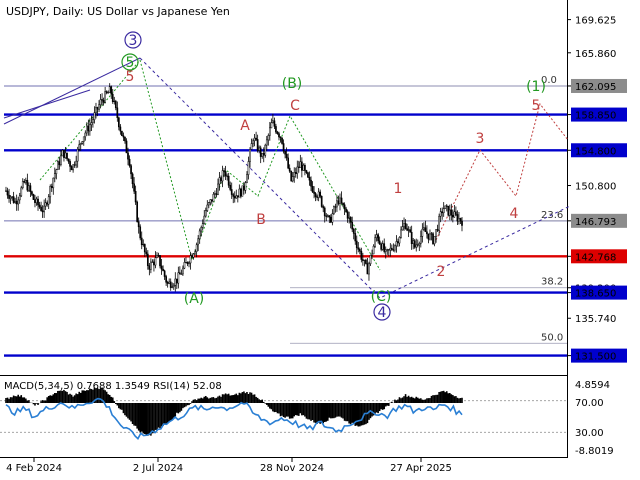  Describe the element at coordinates (158, 468) in the screenshot. I see `x-axis-label: 2 Jul 2024` at that location.